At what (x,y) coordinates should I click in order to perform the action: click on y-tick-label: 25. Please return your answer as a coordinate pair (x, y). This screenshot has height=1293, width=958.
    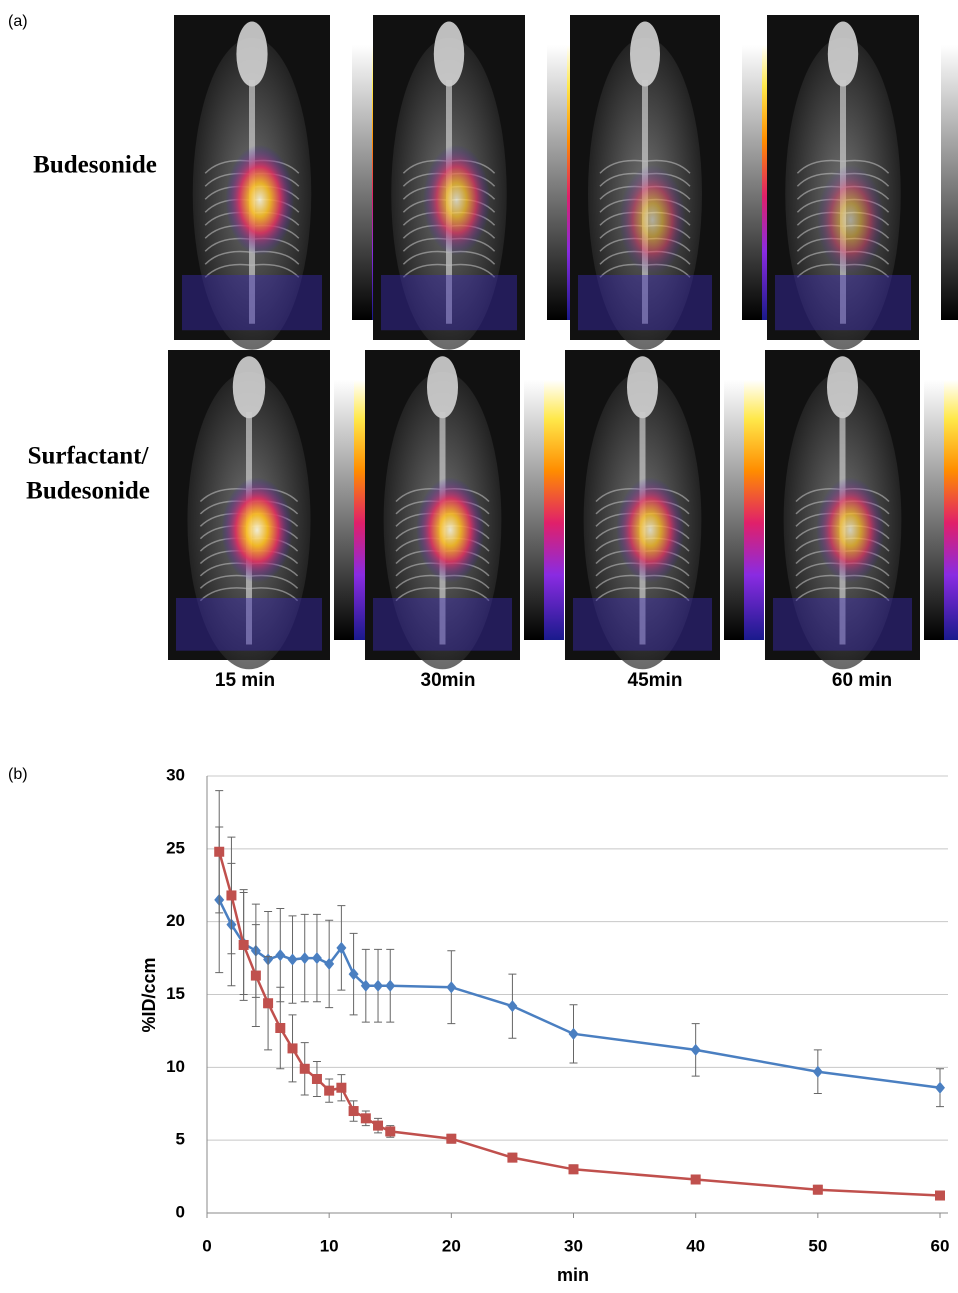
    Looking at the image, I should click on (175, 847).